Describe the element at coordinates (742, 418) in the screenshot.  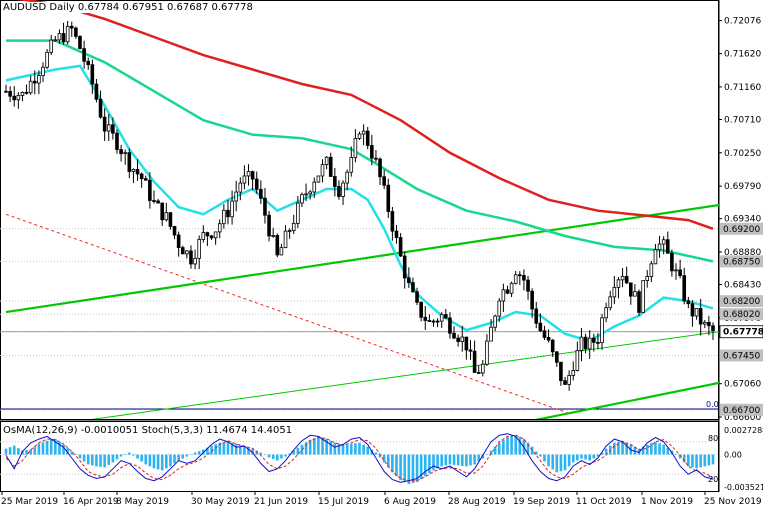
I see `price-tick-label: 0.66600` at that location.